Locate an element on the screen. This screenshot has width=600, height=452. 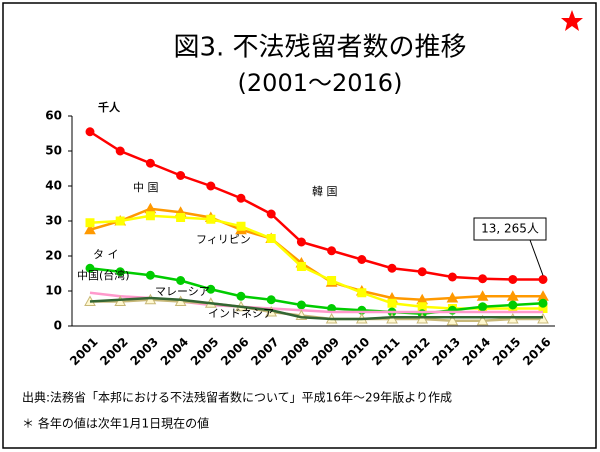
y-tick-label: 20 is located at coordinates (53, 256).